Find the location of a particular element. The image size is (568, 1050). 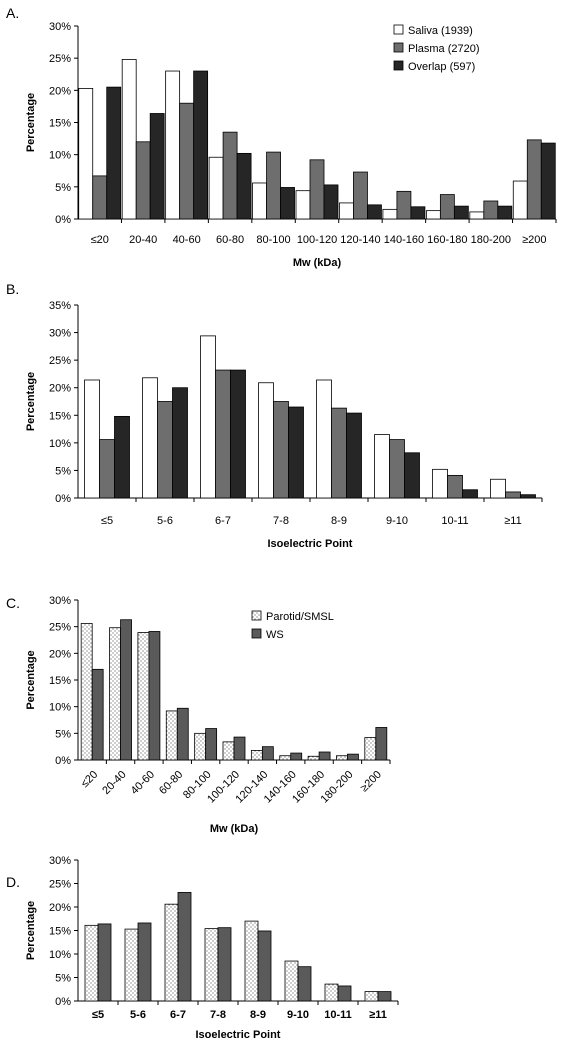

x-tick-label: ≥200 is located at coordinates (371, 782).